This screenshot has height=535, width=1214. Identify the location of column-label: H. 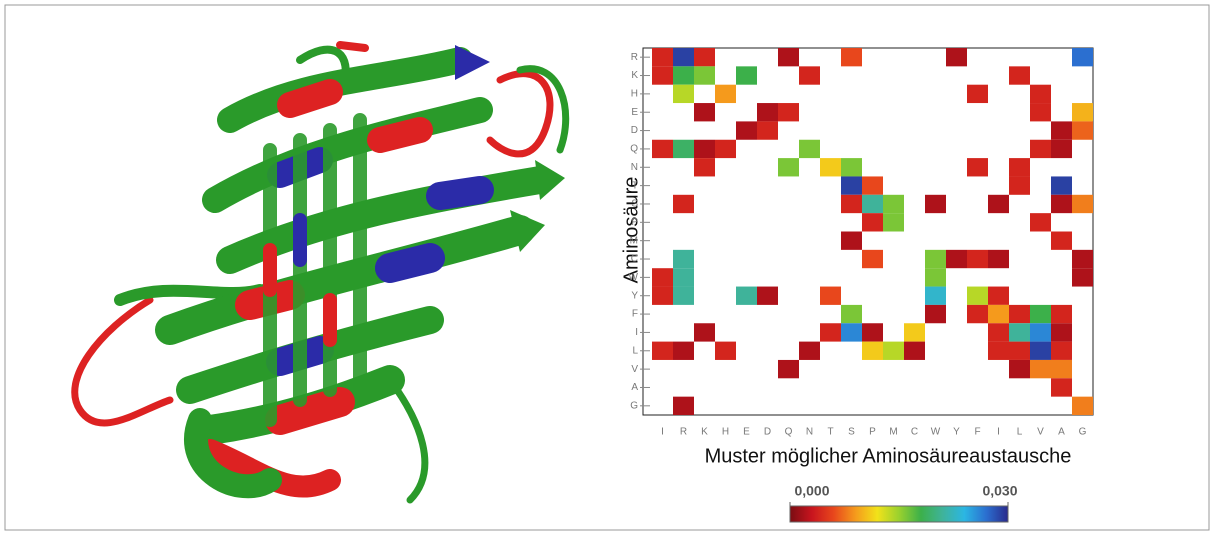
(725, 432).